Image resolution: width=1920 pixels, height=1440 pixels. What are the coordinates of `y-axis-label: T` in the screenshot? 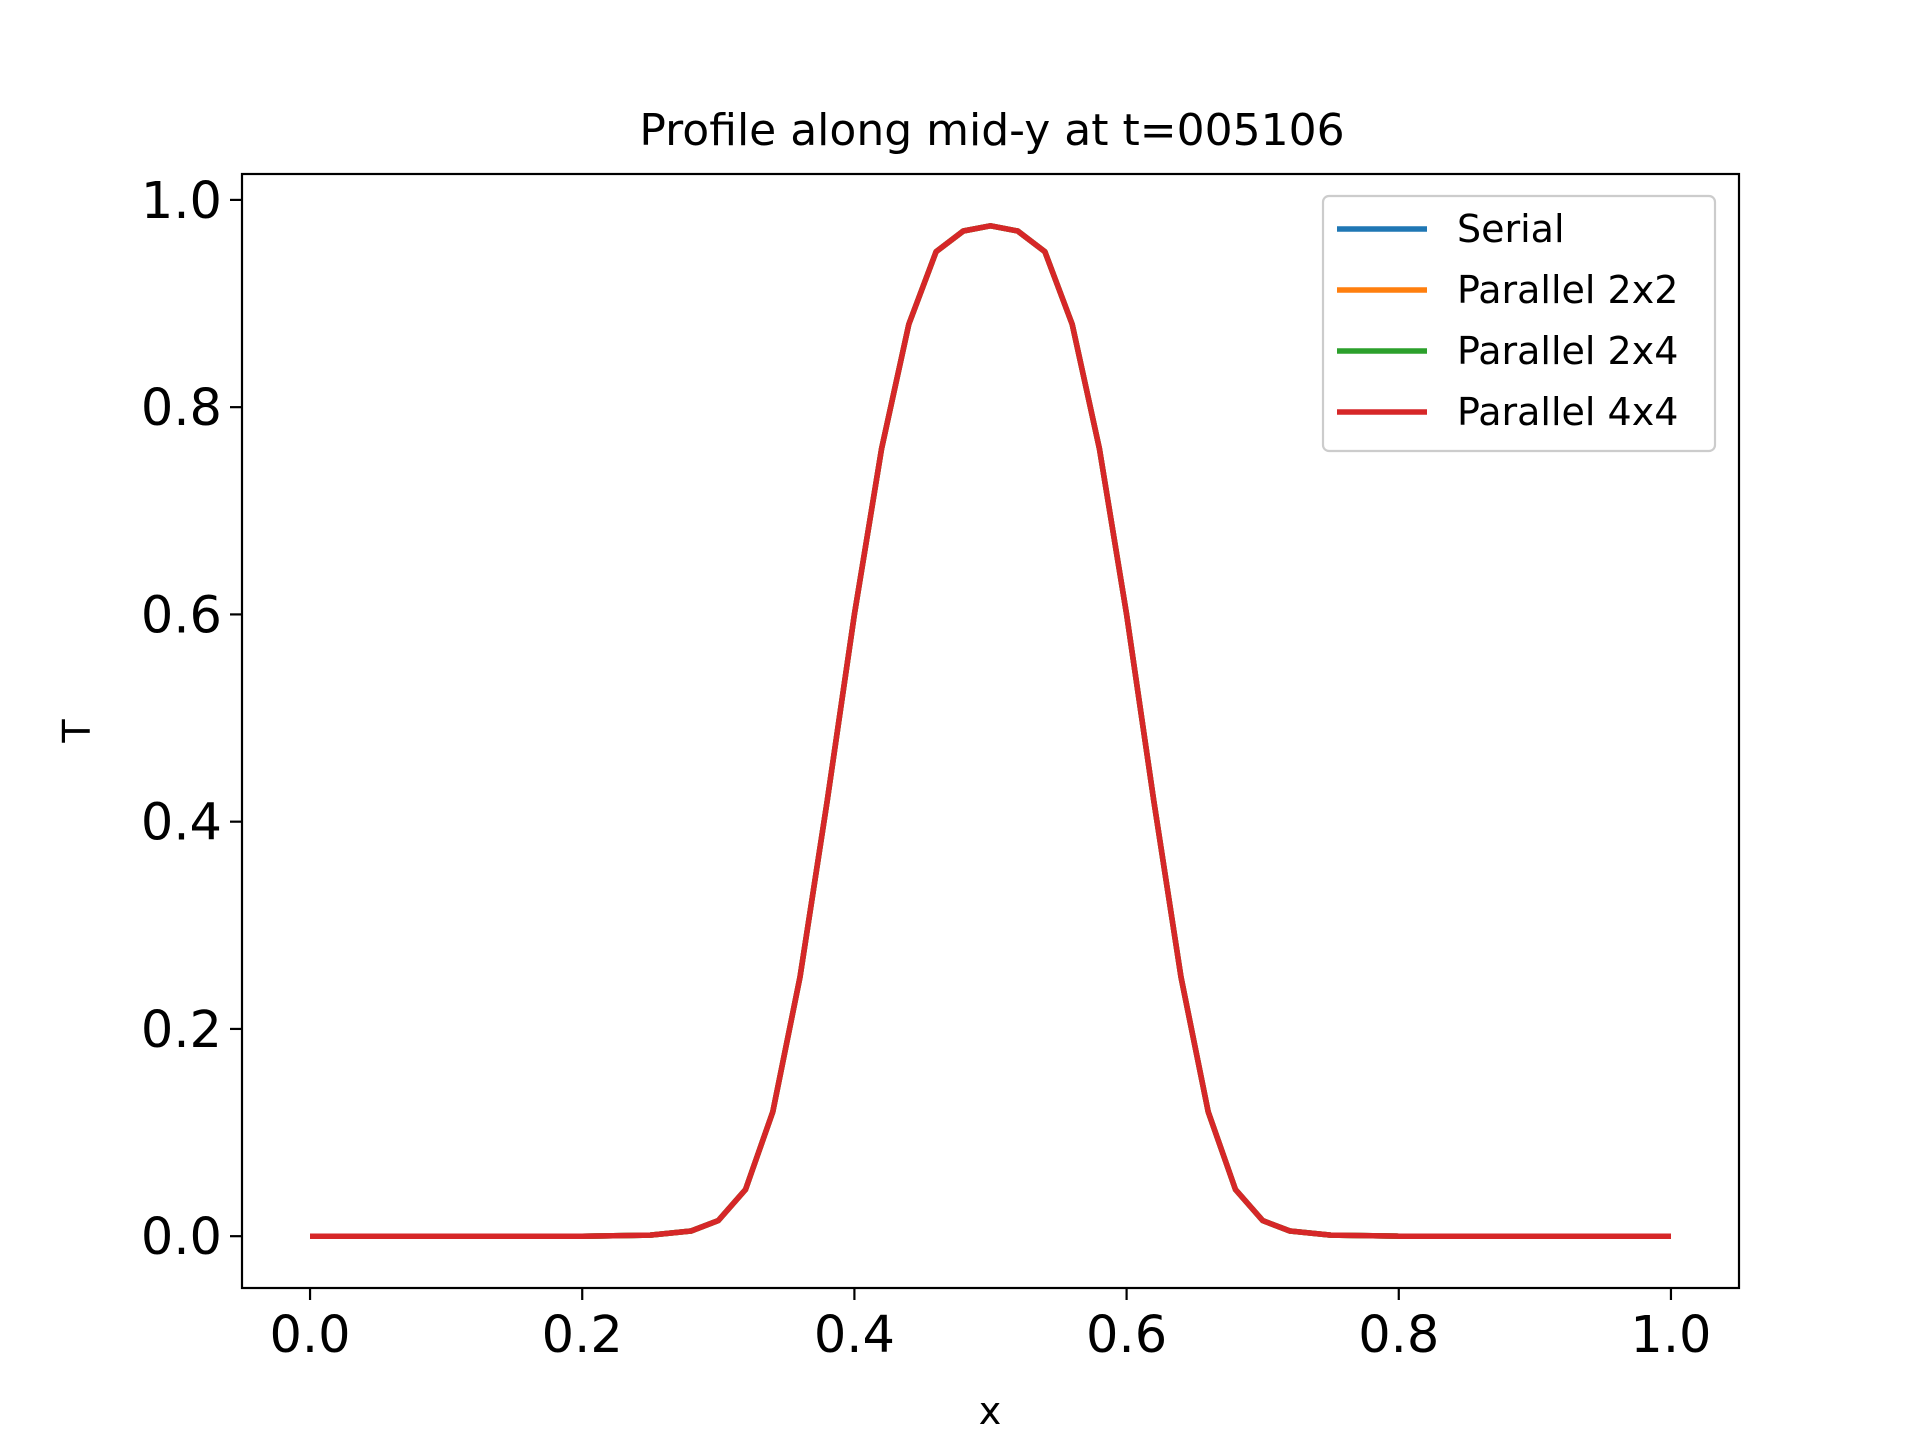 It's located at (77, 731).